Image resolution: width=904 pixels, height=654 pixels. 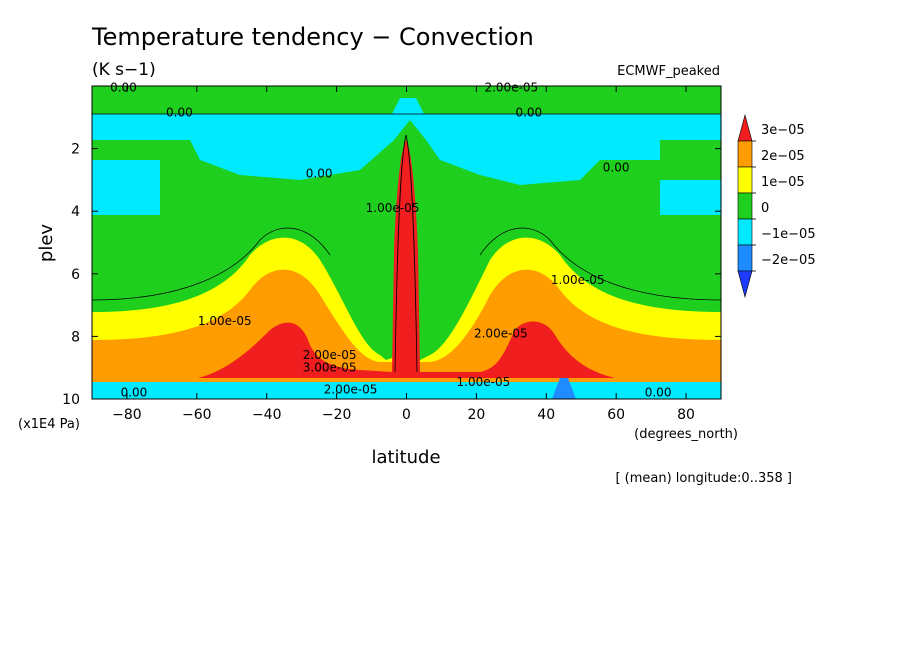 I want to click on x-units-label: (degrees_north), so click(x=686, y=434).